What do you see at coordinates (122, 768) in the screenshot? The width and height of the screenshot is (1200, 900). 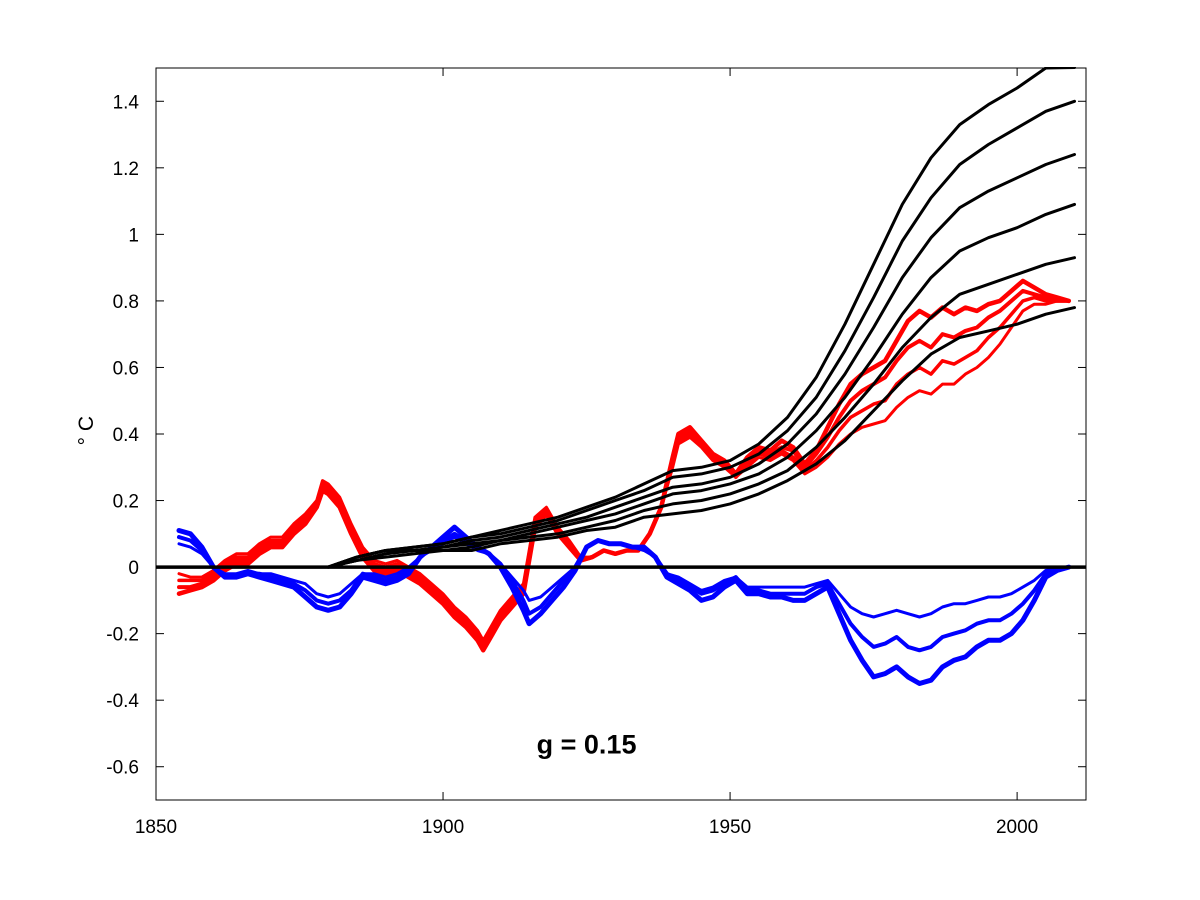 I see `y-tick-label: -0.6` at bounding box center [122, 768].